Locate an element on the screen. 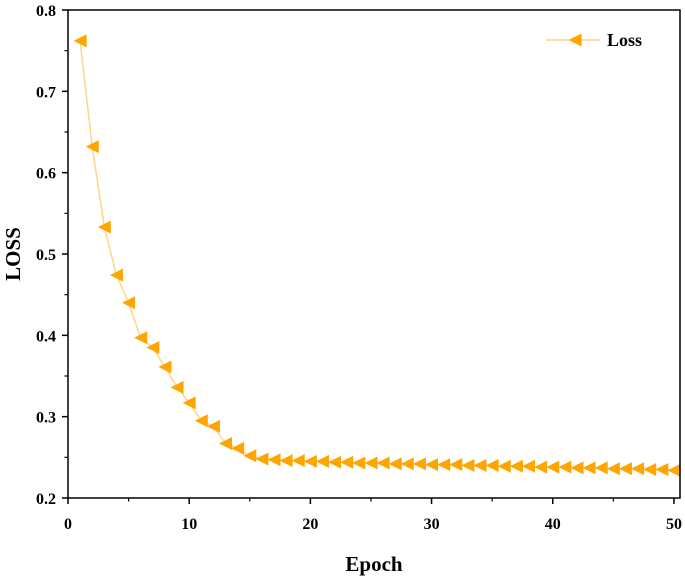  x-tick-label: 10 is located at coordinates (189, 524).